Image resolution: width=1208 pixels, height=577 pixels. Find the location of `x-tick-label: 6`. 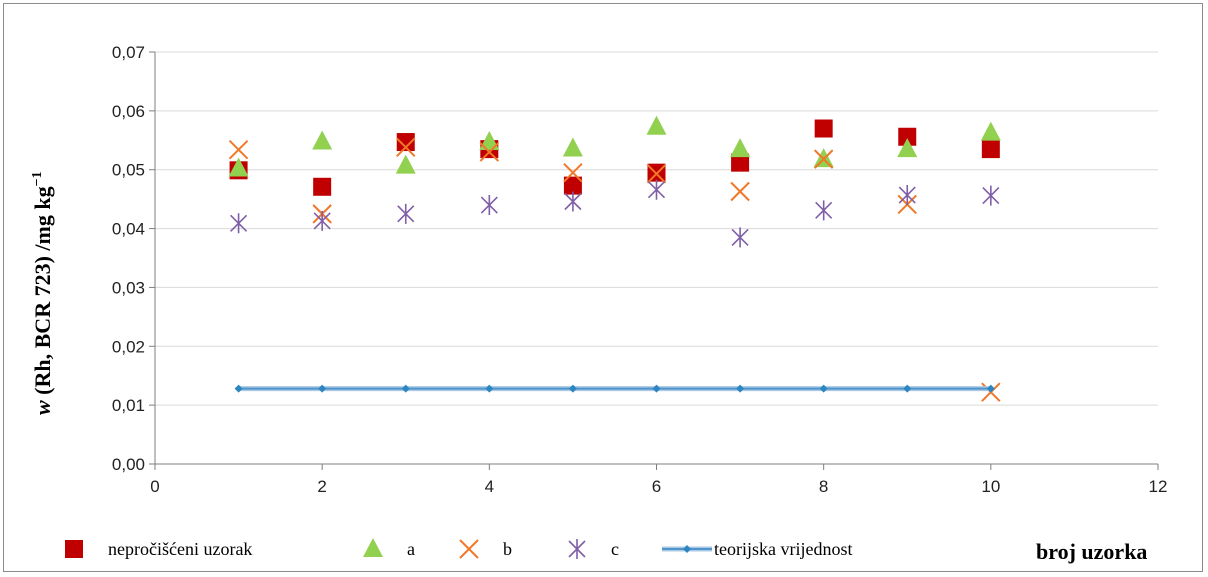

x-tick-label: 6 is located at coordinates (656, 486).